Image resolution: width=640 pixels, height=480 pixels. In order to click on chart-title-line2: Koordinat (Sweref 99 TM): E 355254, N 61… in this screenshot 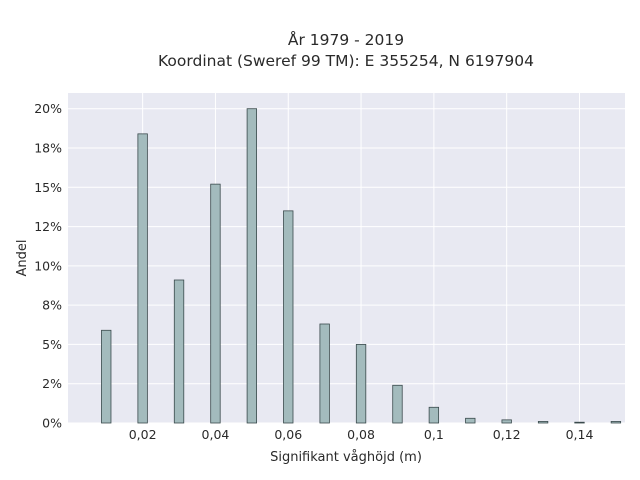, I will do `click(346, 61)`.